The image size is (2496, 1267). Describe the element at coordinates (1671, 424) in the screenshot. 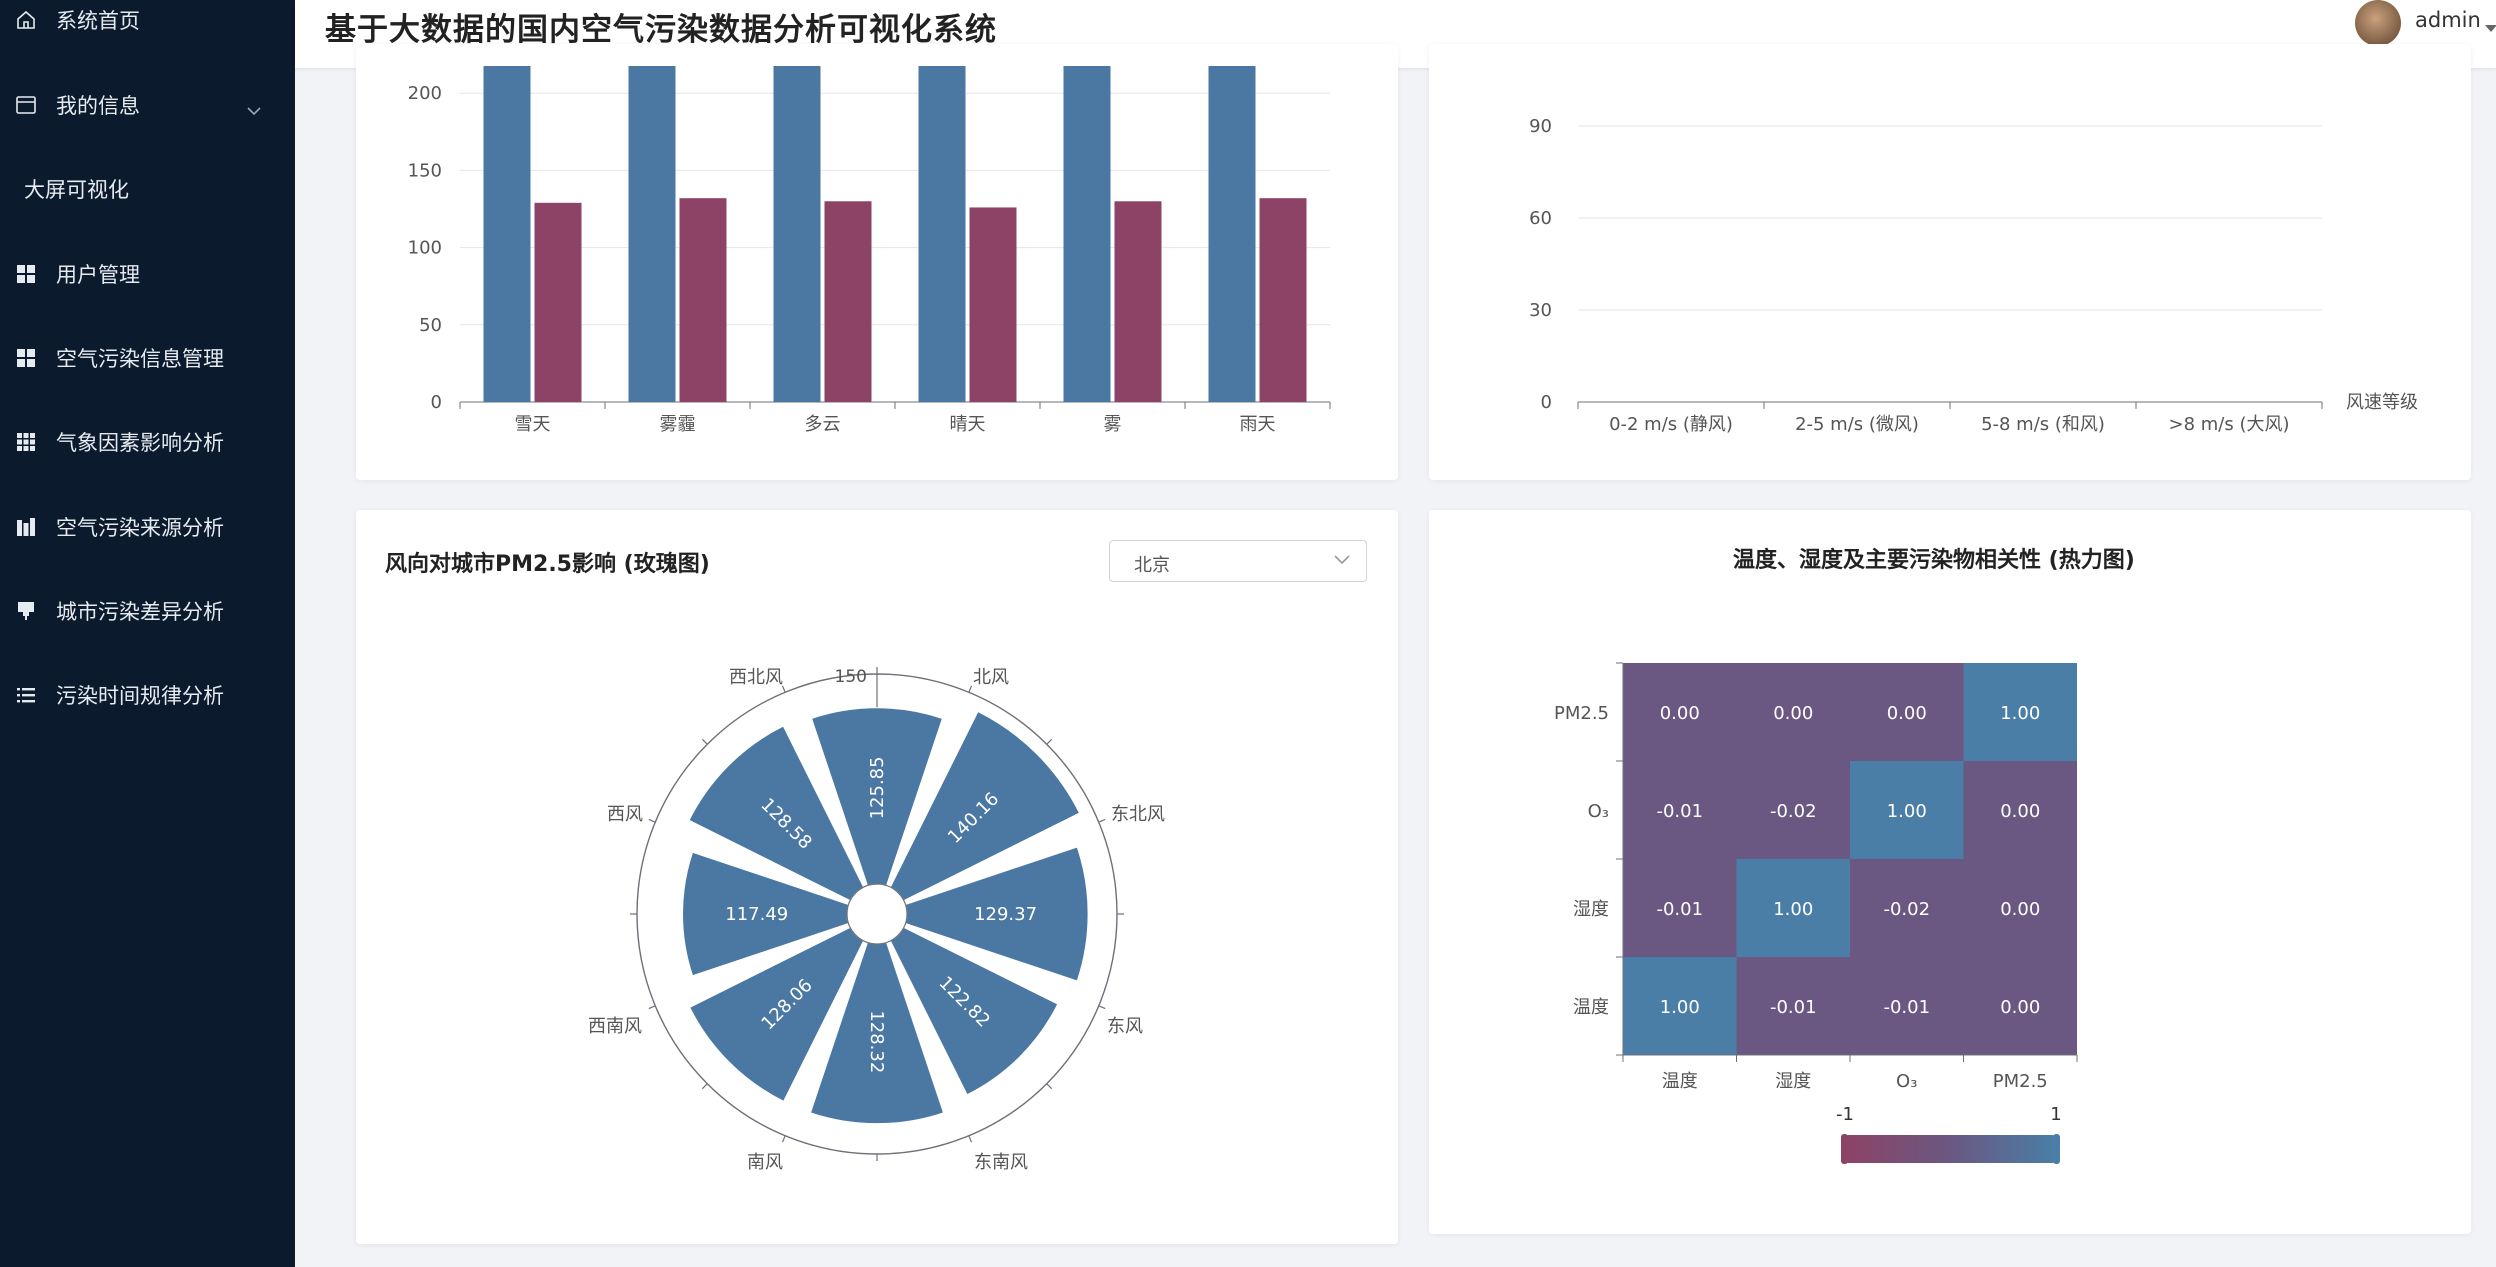

I see `x-tick-label: 0-2 m/s (静风)` at that location.